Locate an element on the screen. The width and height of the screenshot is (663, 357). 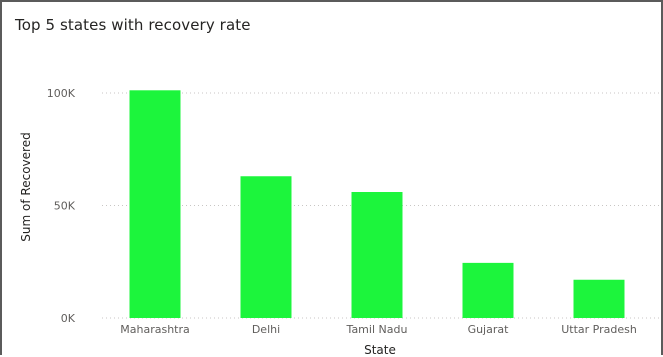
bar-tamil-nadu is located at coordinates (377, 255).